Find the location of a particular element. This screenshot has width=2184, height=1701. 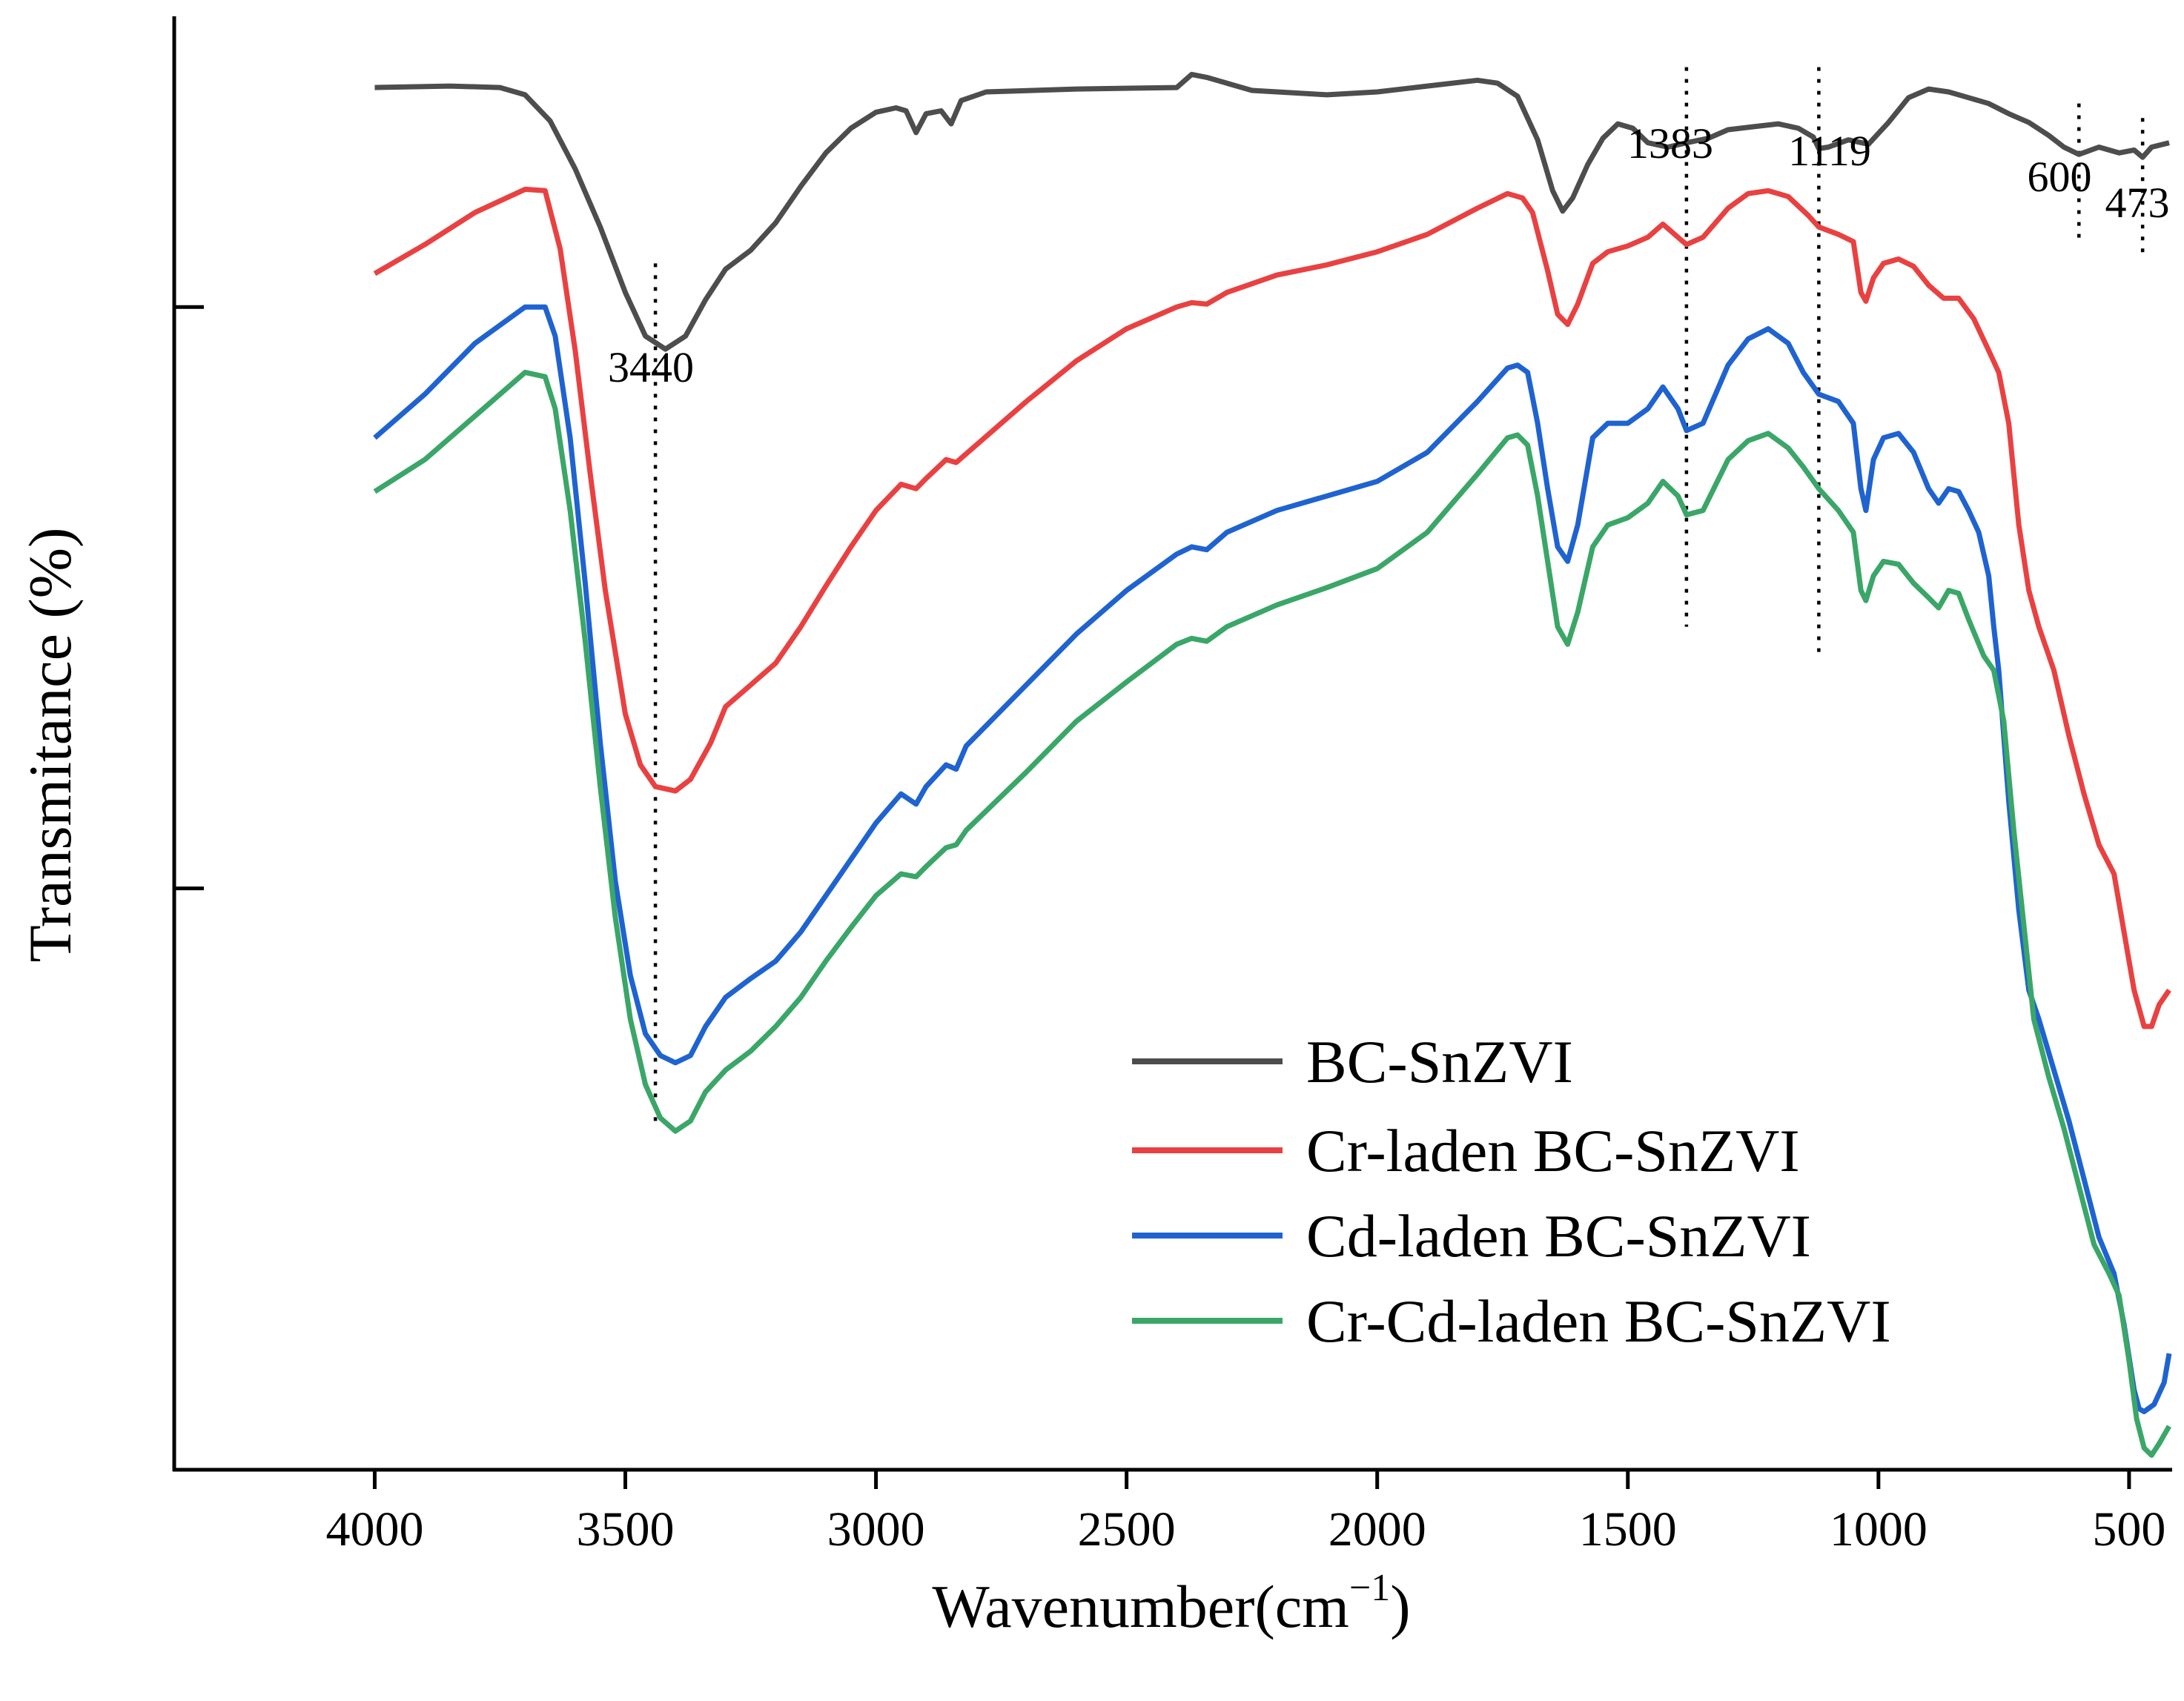

peak-label-1119: 1119 is located at coordinates (1829, 151).